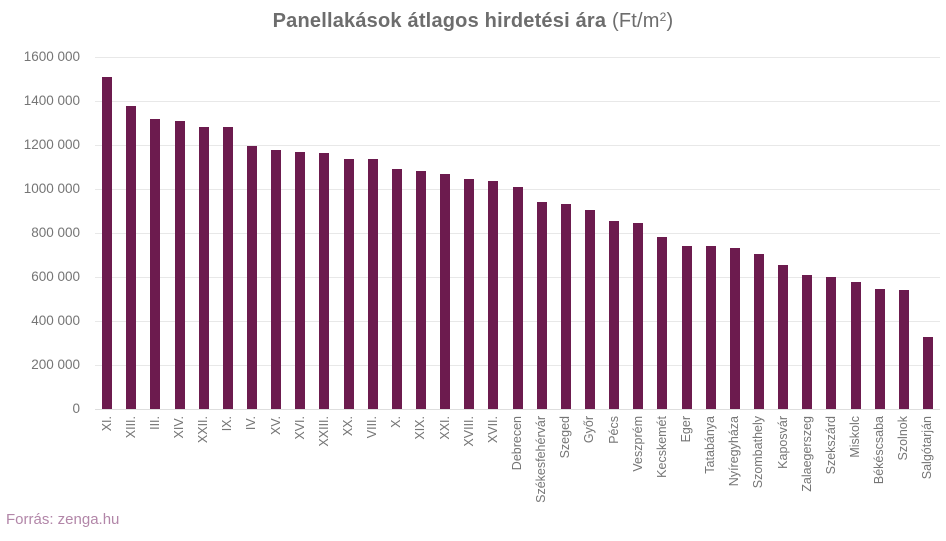 Image resolution: width=946 pixels, height=541 pixels. I want to click on x-axis-label: XXII., so click(203, 430).